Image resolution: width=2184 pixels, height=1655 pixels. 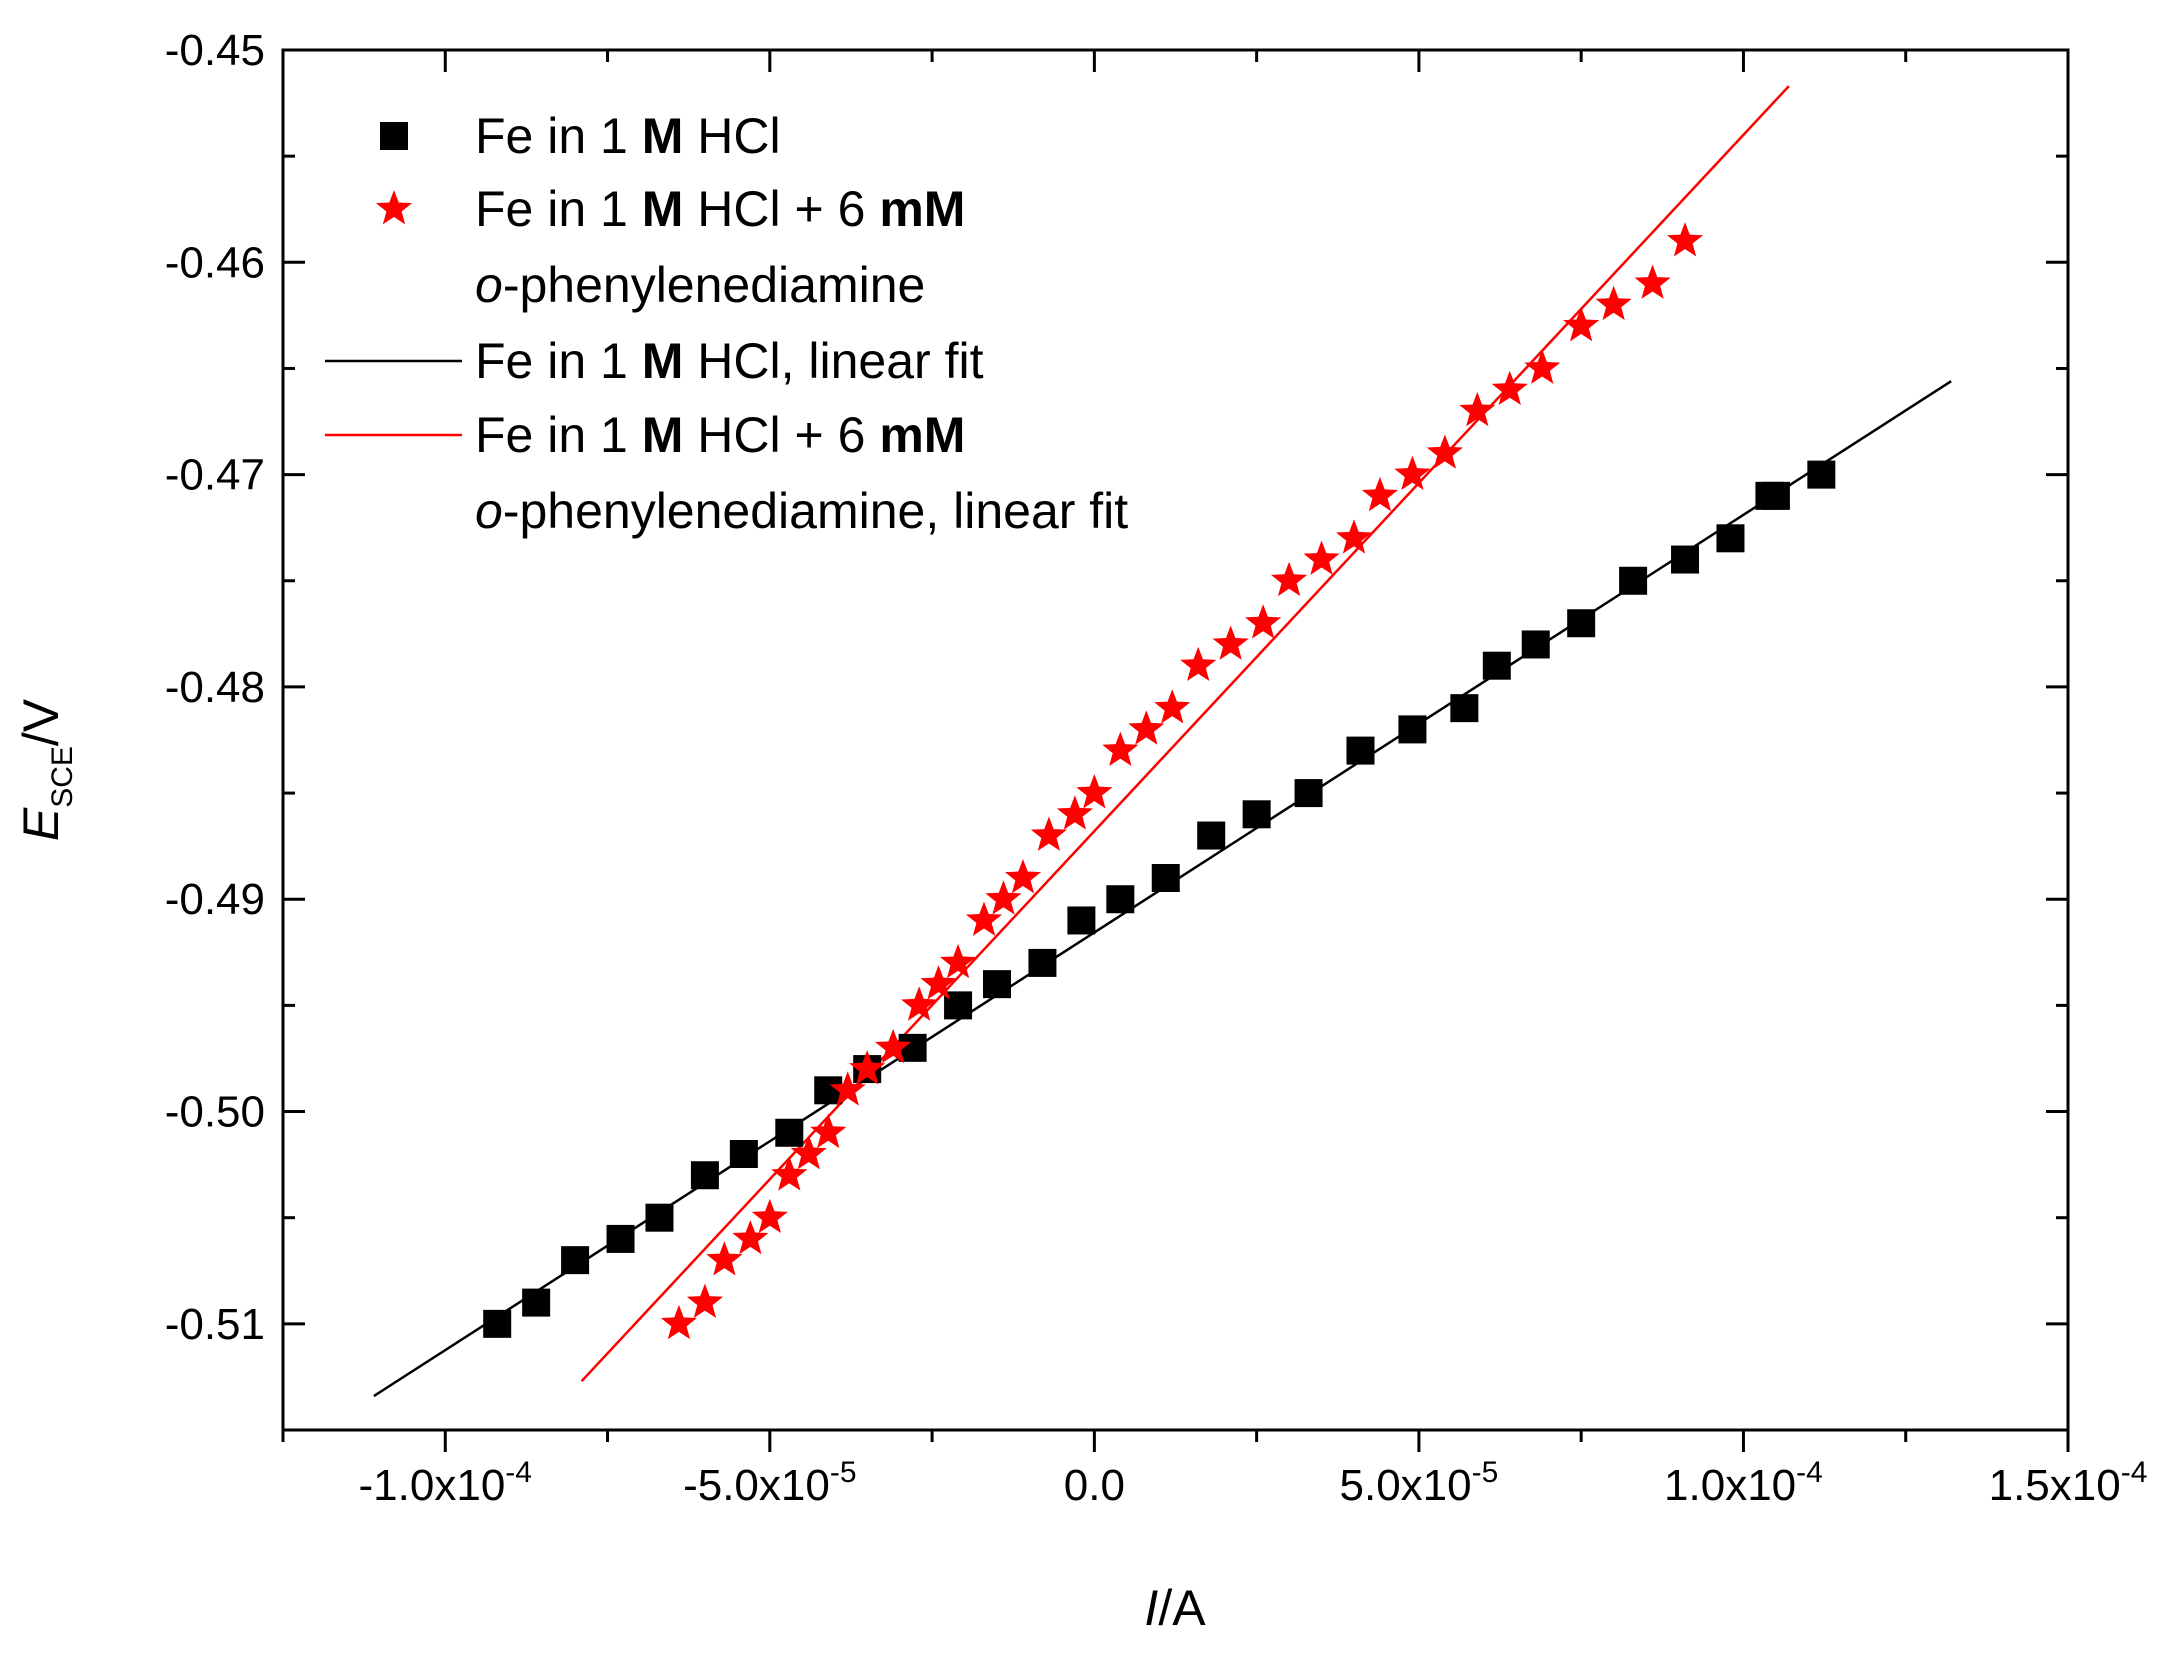 I want to click on x-tick-label: -5.0x10⁻⁵, so click(x=769, y=1483).